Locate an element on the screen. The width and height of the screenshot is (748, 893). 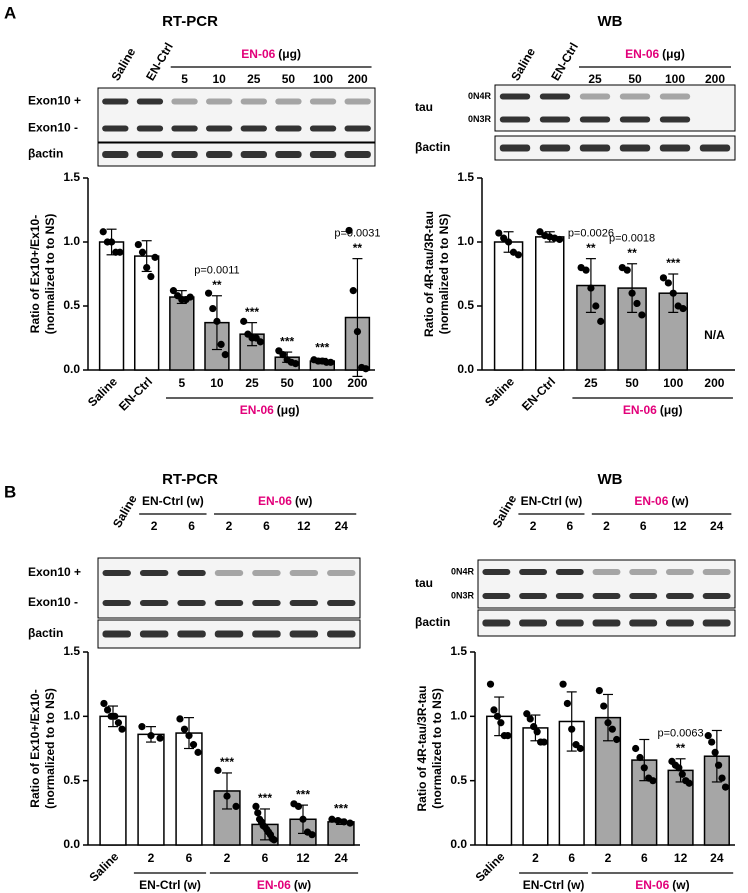
x-tick-label: Saline is located at coordinates (102, 391).